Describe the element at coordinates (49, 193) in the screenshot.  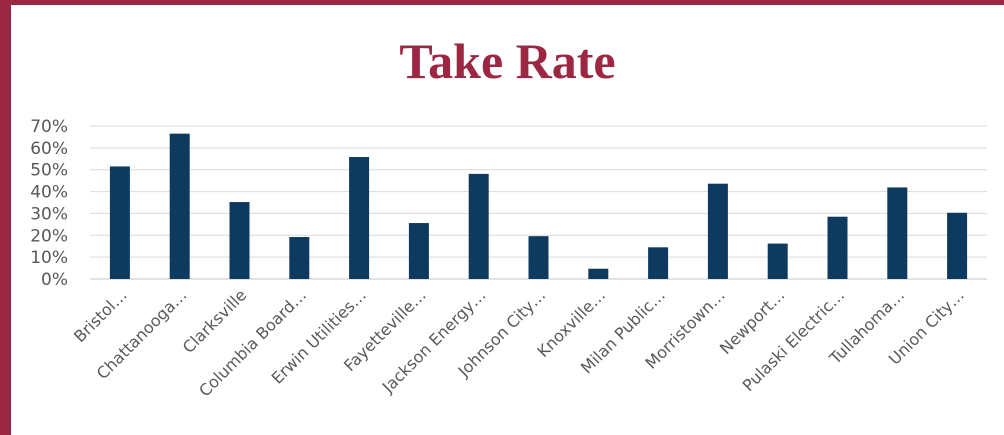
I see `y-tick-label: 40%` at that location.